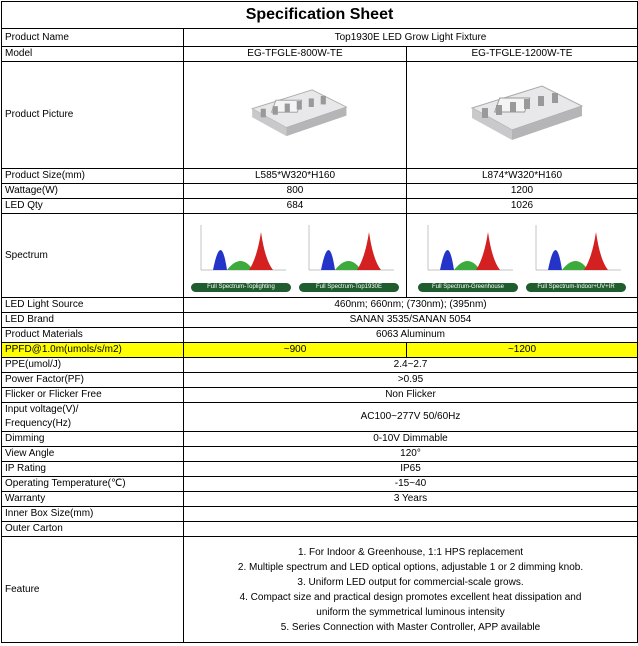 The height and width of the screenshot is (646, 638). I want to click on row-label: PPFD@1.0m(umols/s/m2), so click(92, 350).